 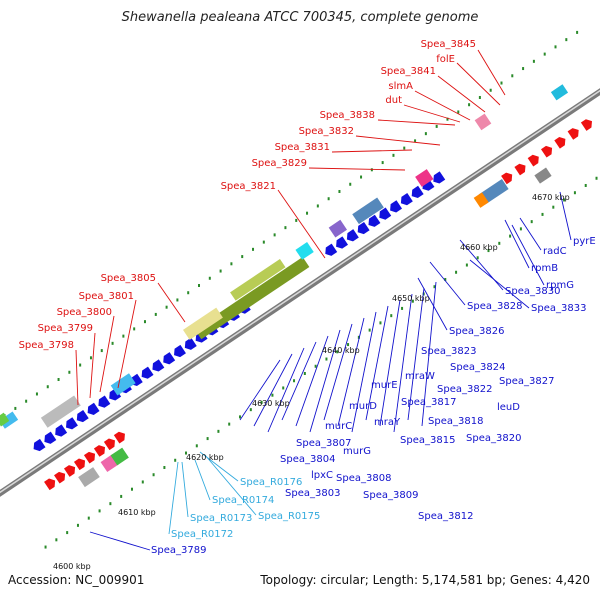 I want to click on gene-label: Spea_3830, so click(x=532, y=291).